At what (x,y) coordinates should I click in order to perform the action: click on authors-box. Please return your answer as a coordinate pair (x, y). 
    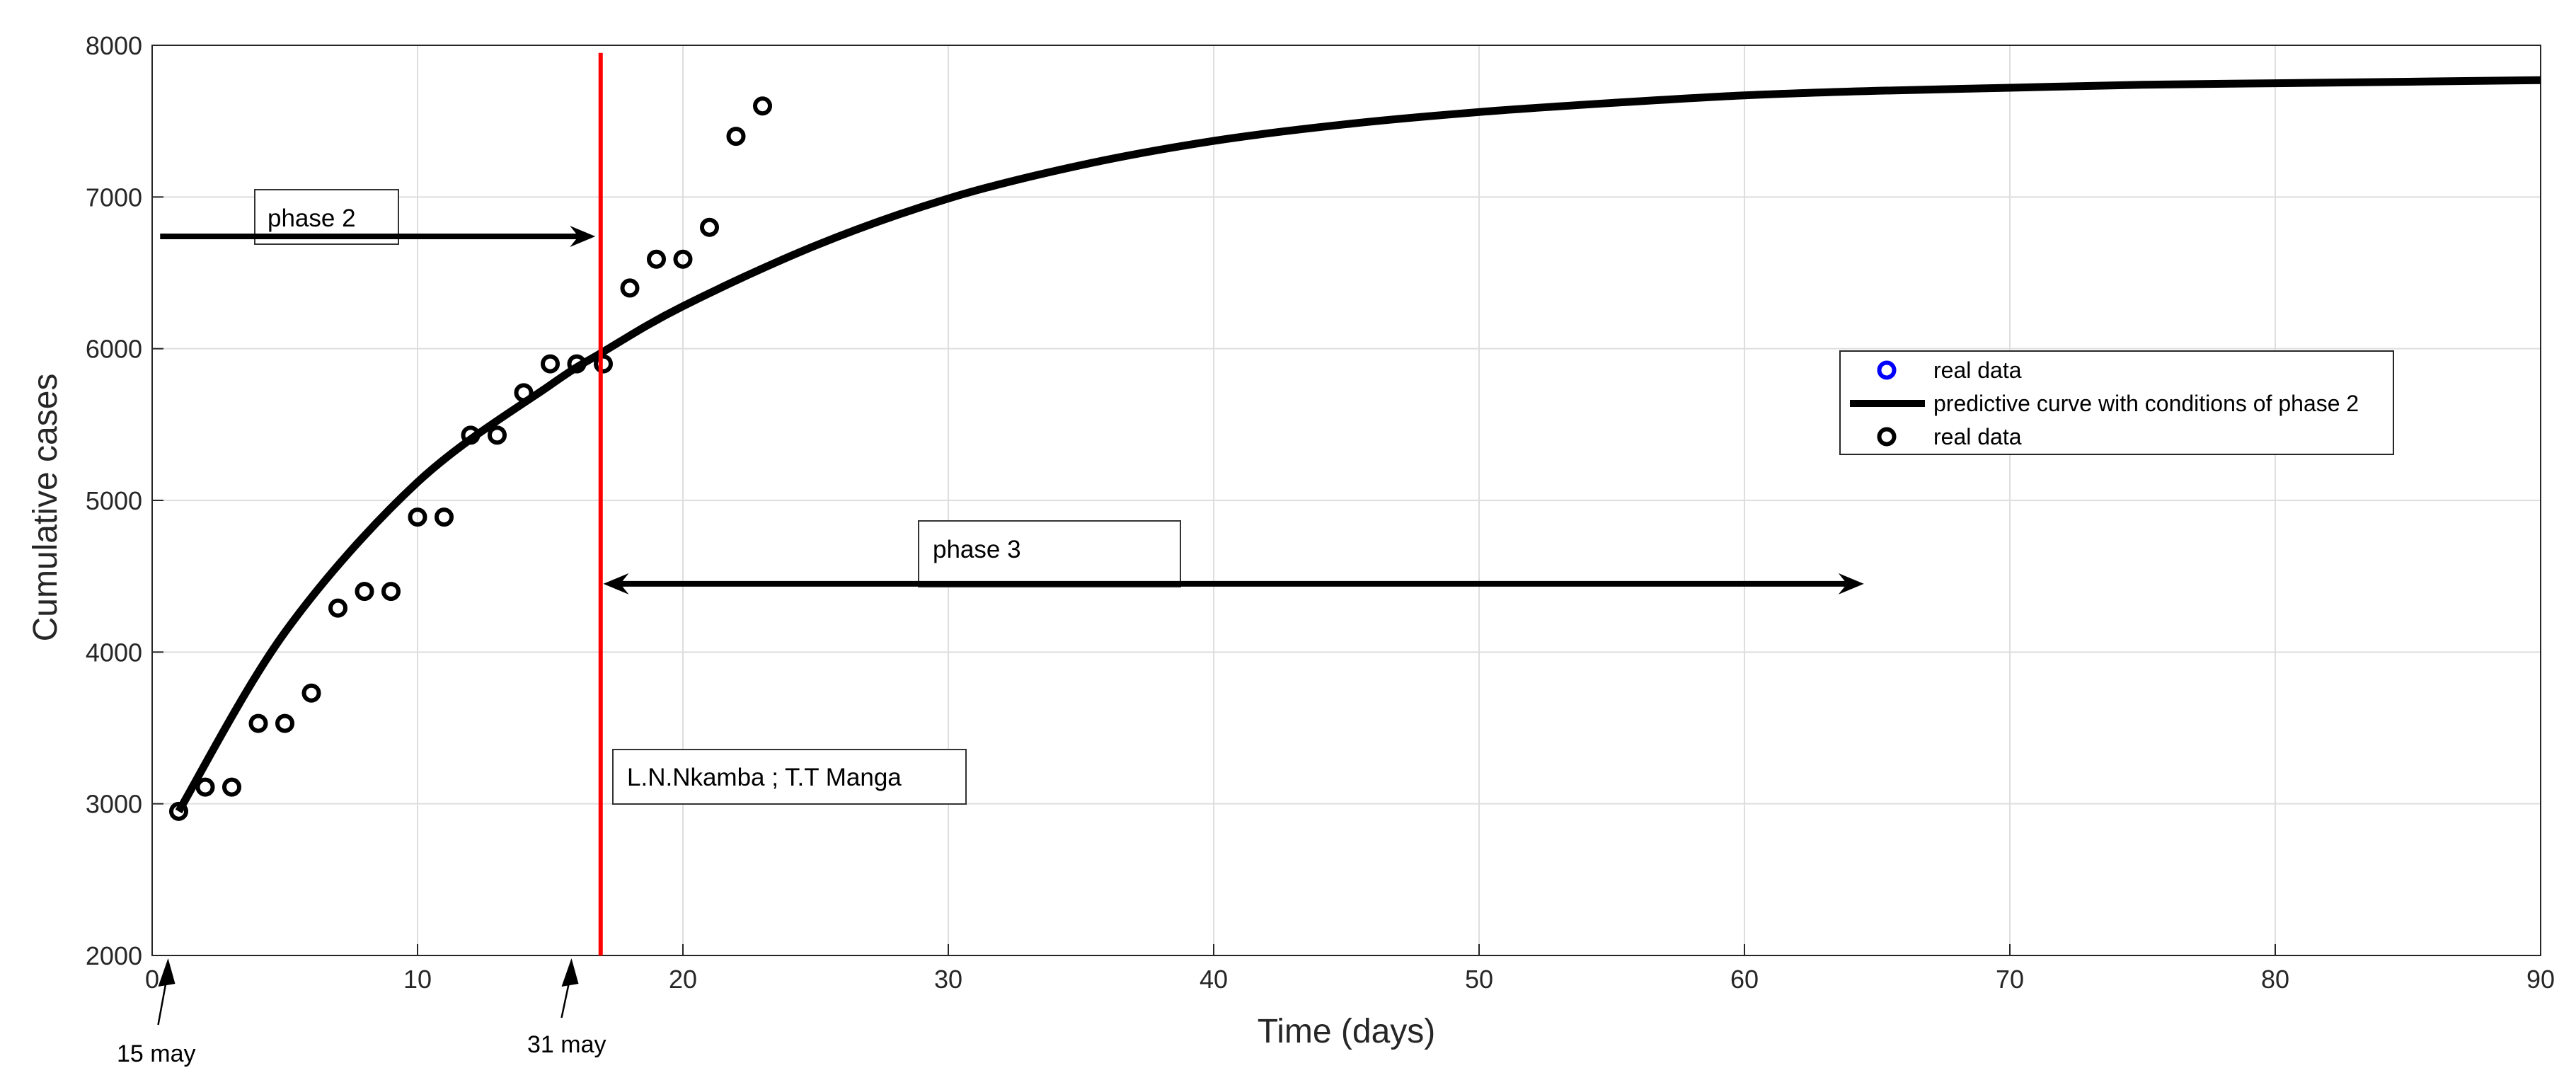
    Looking at the image, I should click on (789, 777).